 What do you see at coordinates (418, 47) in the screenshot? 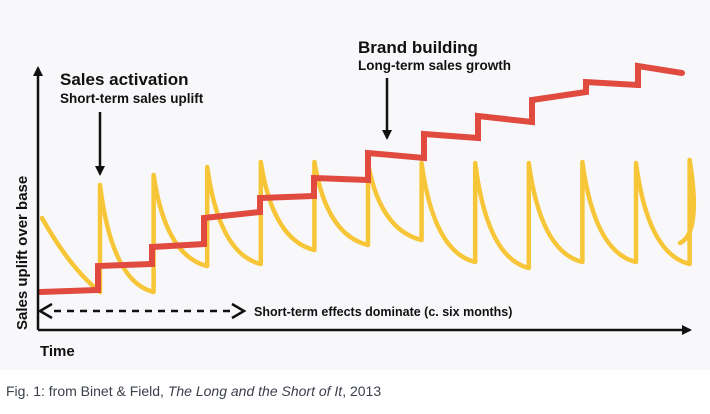
I see `brand-building-title: Brand building` at bounding box center [418, 47].